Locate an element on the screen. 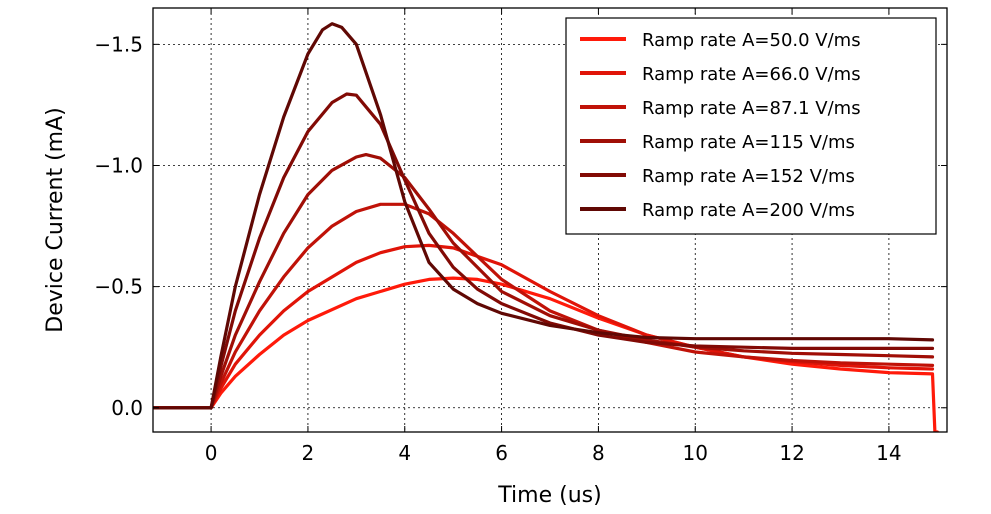 The height and width of the screenshot is (514, 991). x-tick-label: 4 is located at coordinates (404, 453).